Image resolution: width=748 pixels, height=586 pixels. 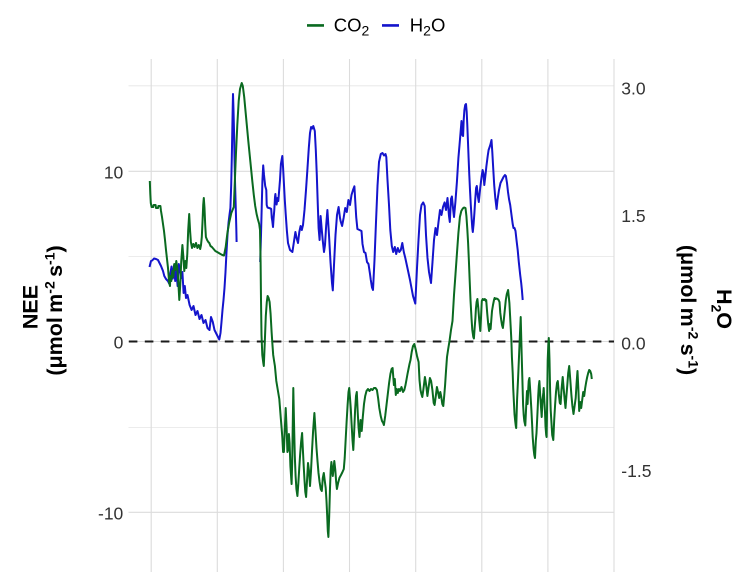 What do you see at coordinates (428, 27) in the screenshot?
I see `svg-text: H2O` at bounding box center [428, 27].